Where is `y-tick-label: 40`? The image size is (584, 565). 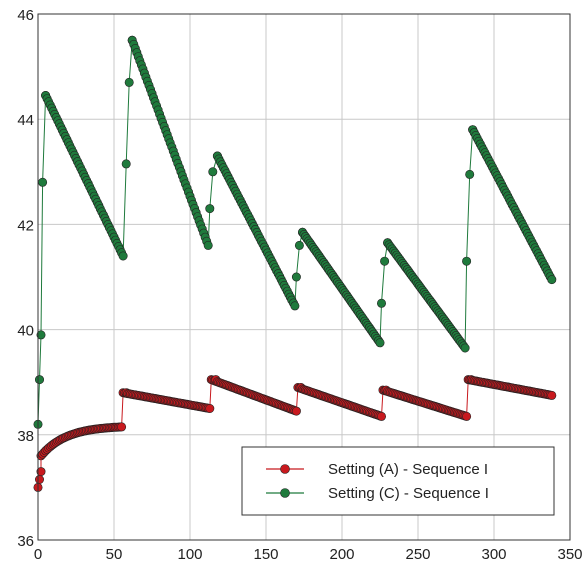
y-tick-label: 40 is located at coordinates (25, 331).